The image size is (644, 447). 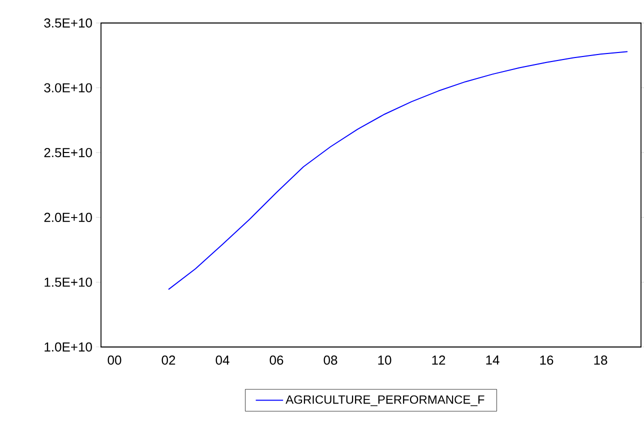 I want to click on x-tick-label: 18, so click(x=601, y=360).